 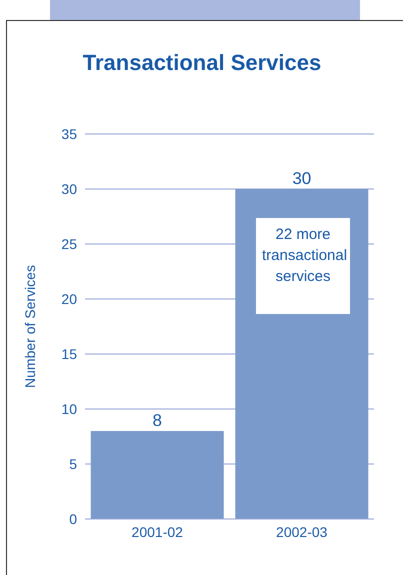 I want to click on x-tick-label: 2002-03, so click(x=302, y=532).